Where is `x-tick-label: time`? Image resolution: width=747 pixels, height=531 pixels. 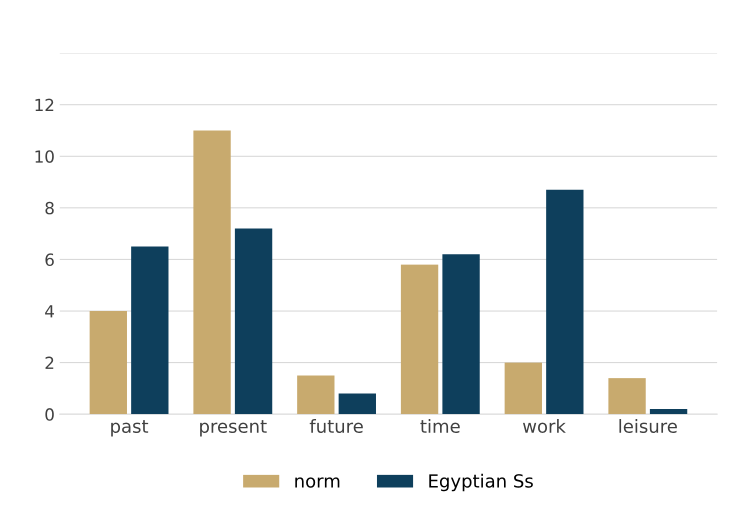
x-tick-label: time is located at coordinates (440, 426).